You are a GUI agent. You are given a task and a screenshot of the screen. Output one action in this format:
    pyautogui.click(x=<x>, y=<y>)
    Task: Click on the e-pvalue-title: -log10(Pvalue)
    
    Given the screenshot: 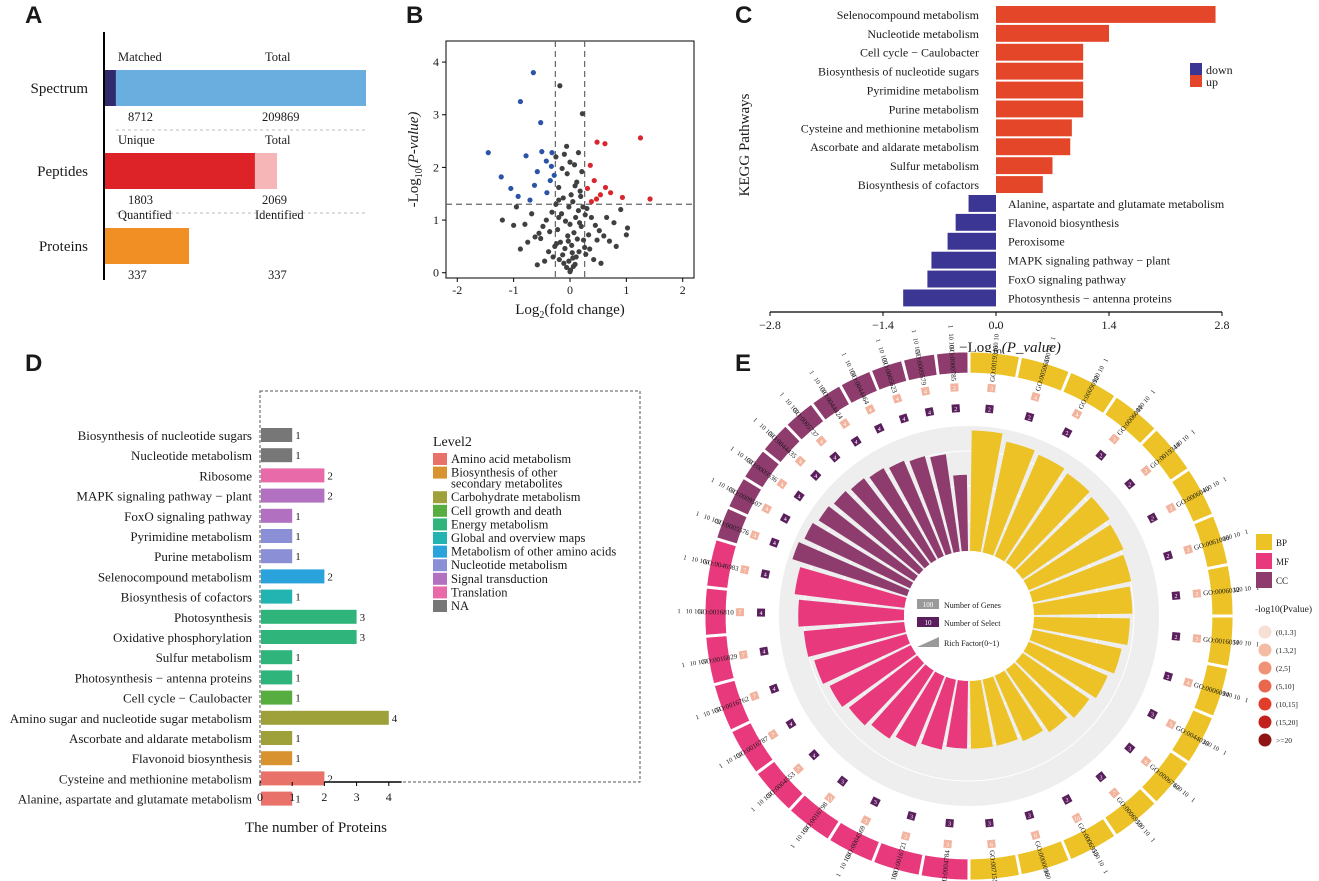 What is the action you would take?
    pyautogui.click(x=1283, y=609)
    